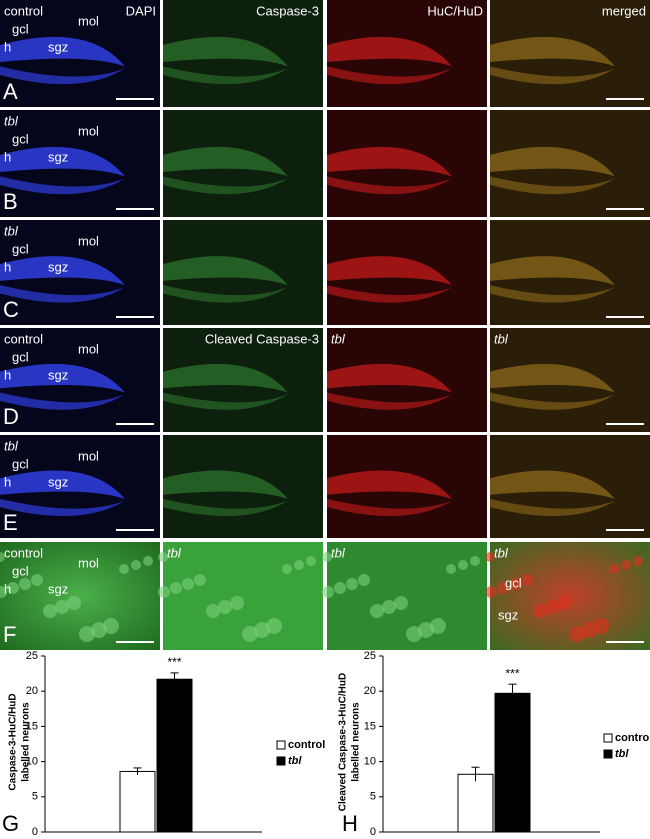 The image size is (650, 839). Describe the element at coordinates (10, 522) in the screenshot. I see `panel-letter: E` at that location.